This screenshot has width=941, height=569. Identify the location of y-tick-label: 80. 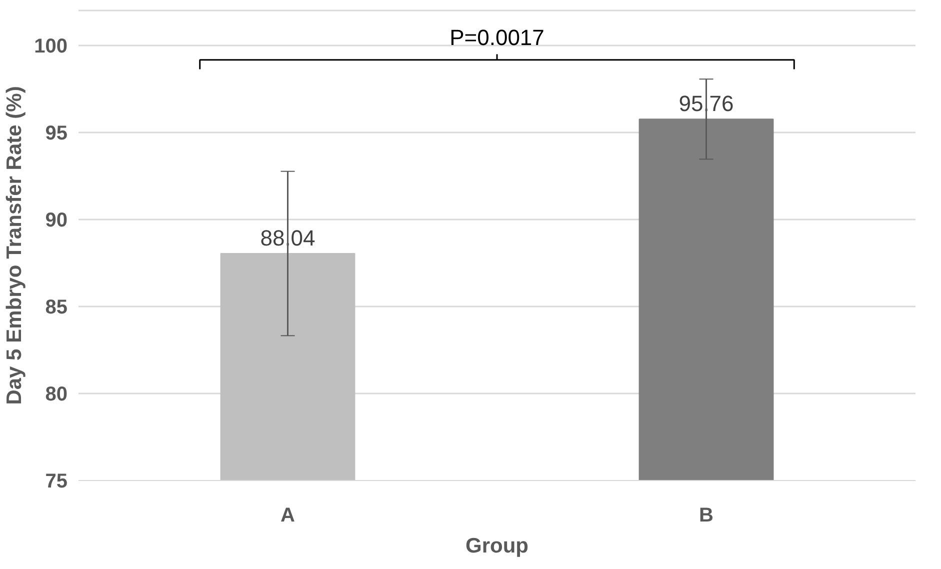
(56, 394).